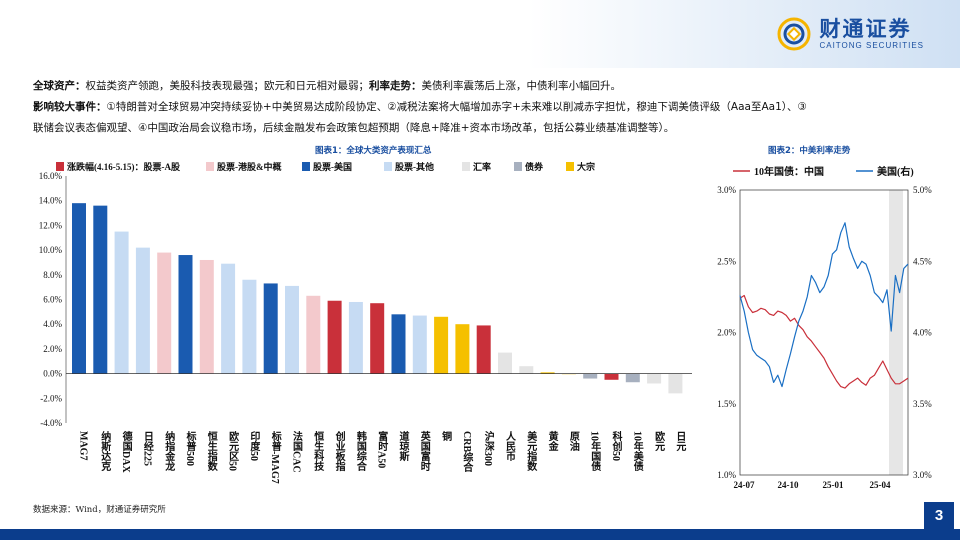 This screenshot has height=540, width=960. Describe the element at coordinates (126, 452) in the screenshot. I see `category-label: 德国DAX` at that location.